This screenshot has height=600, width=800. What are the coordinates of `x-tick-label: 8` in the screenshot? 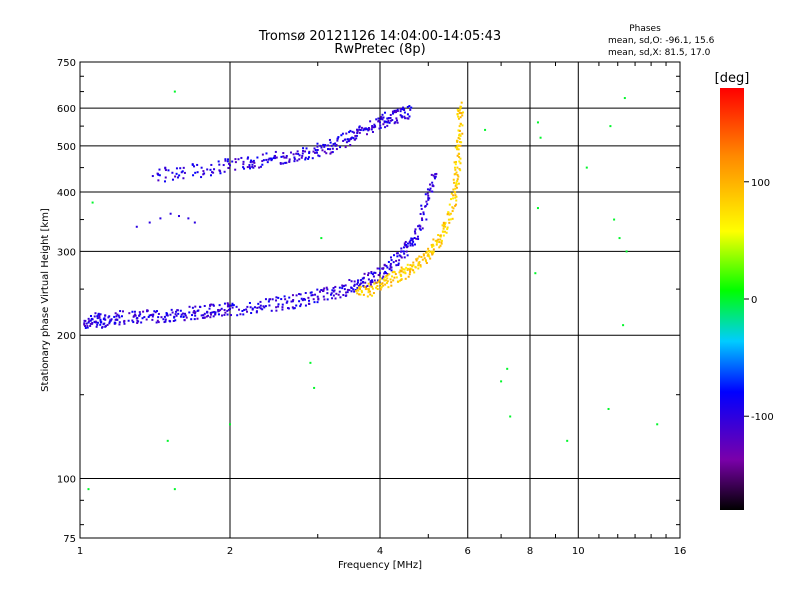 It's located at (530, 551).